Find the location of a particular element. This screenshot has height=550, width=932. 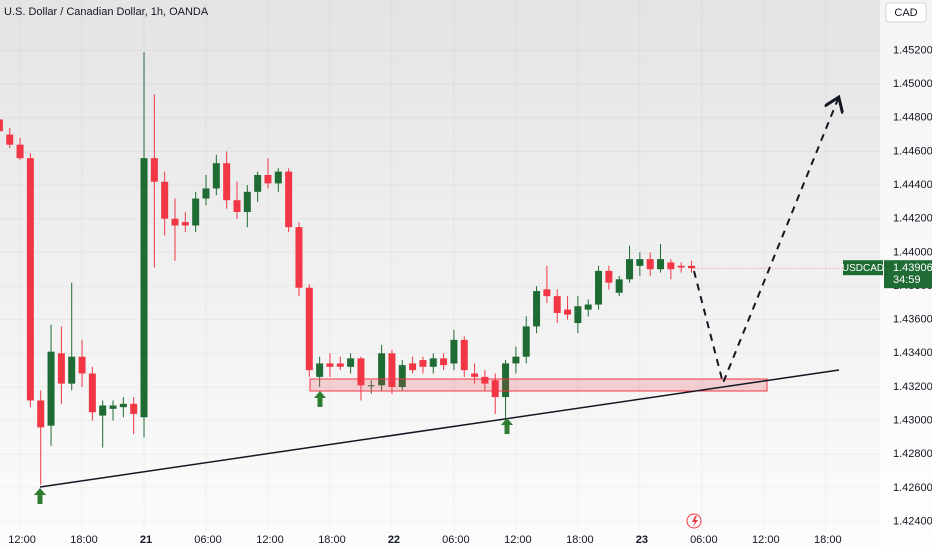

currency-label: CAD is located at coordinates (905, 13).